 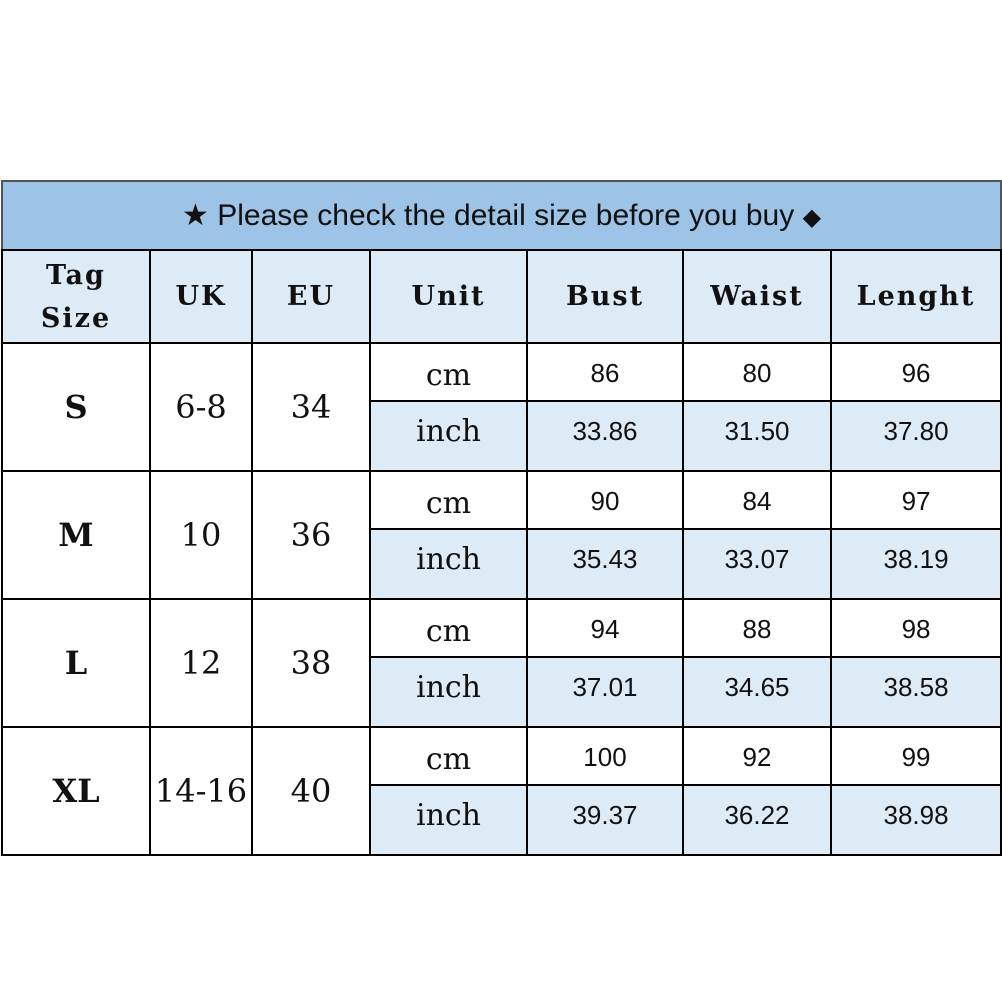 What do you see at coordinates (201, 535) in the screenshot?
I see `uk-cell: 10` at bounding box center [201, 535].